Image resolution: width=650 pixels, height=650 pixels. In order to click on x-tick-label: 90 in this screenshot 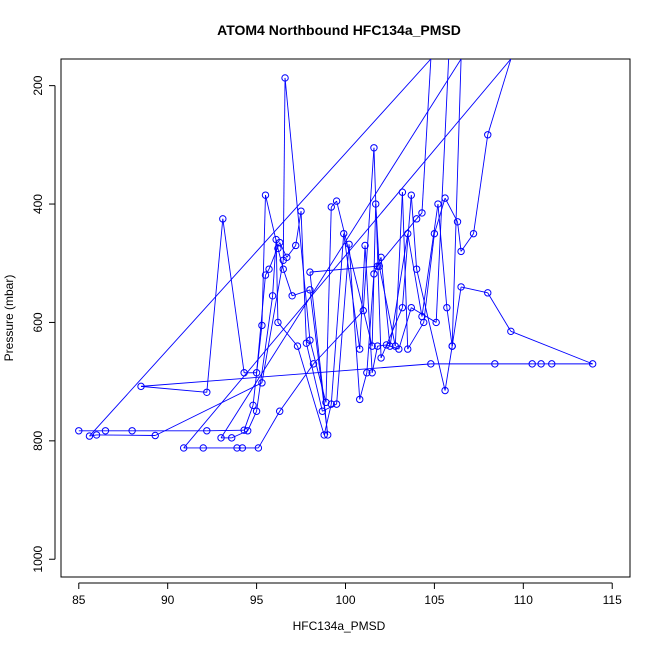, I will do `click(168, 600)`.